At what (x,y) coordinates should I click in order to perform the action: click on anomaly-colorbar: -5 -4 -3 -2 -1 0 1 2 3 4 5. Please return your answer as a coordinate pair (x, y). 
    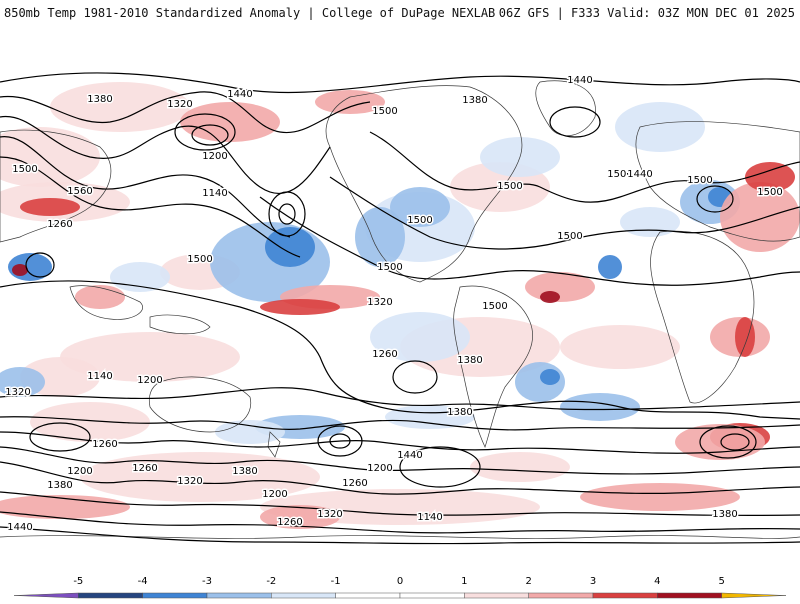
    Looking at the image, I should click on (400, 584).